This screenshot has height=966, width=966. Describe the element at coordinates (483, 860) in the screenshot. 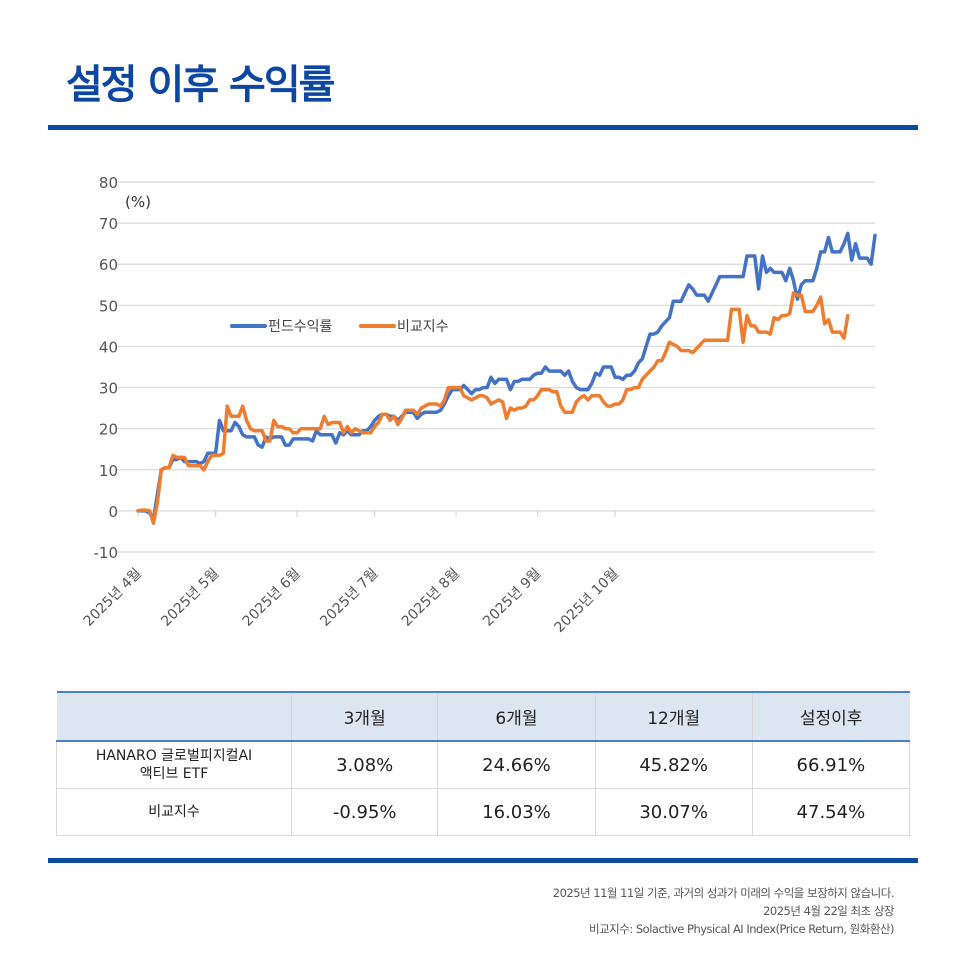

I see `bottom-divider` at that location.